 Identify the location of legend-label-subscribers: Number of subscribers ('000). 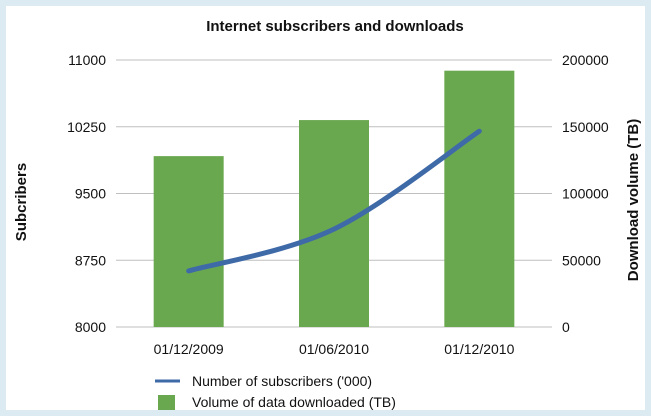
(282, 381).